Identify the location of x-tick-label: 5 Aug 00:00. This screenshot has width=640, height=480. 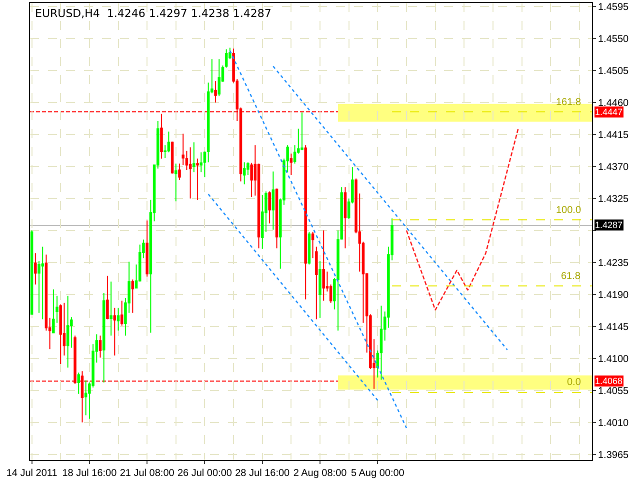
(377, 473).